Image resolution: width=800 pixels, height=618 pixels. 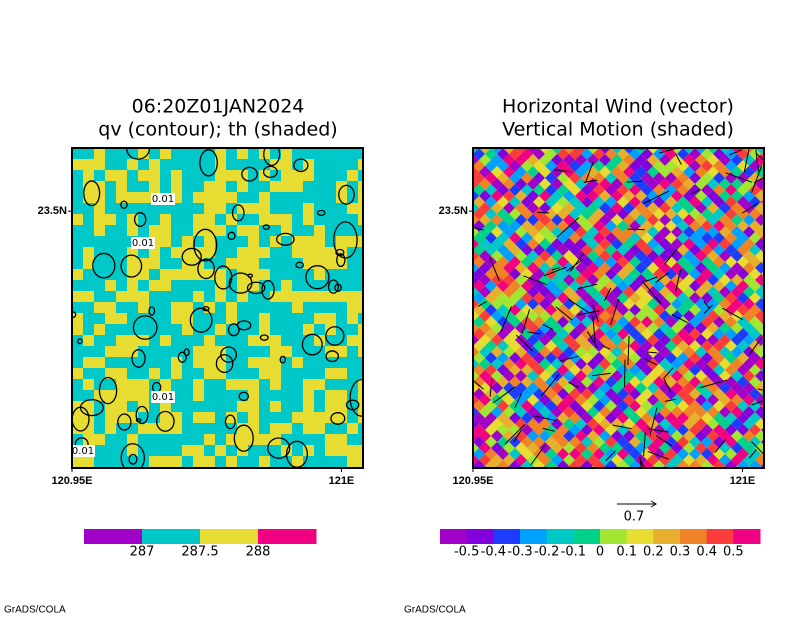 I want to click on x-tick-label: 120.95E, so click(x=473, y=481).